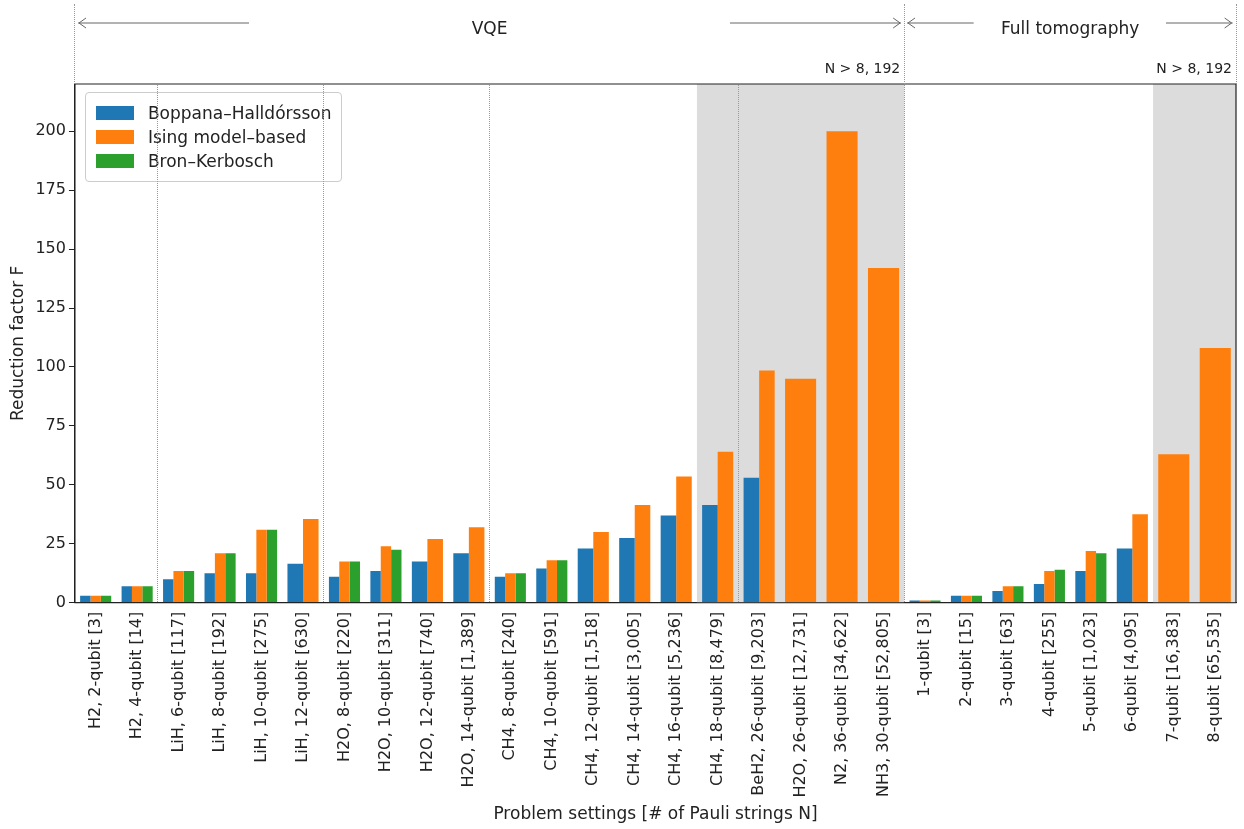 The height and width of the screenshot is (829, 1244). Describe the element at coordinates (489, 28) in the screenshot. I see `text: VQE` at that location.